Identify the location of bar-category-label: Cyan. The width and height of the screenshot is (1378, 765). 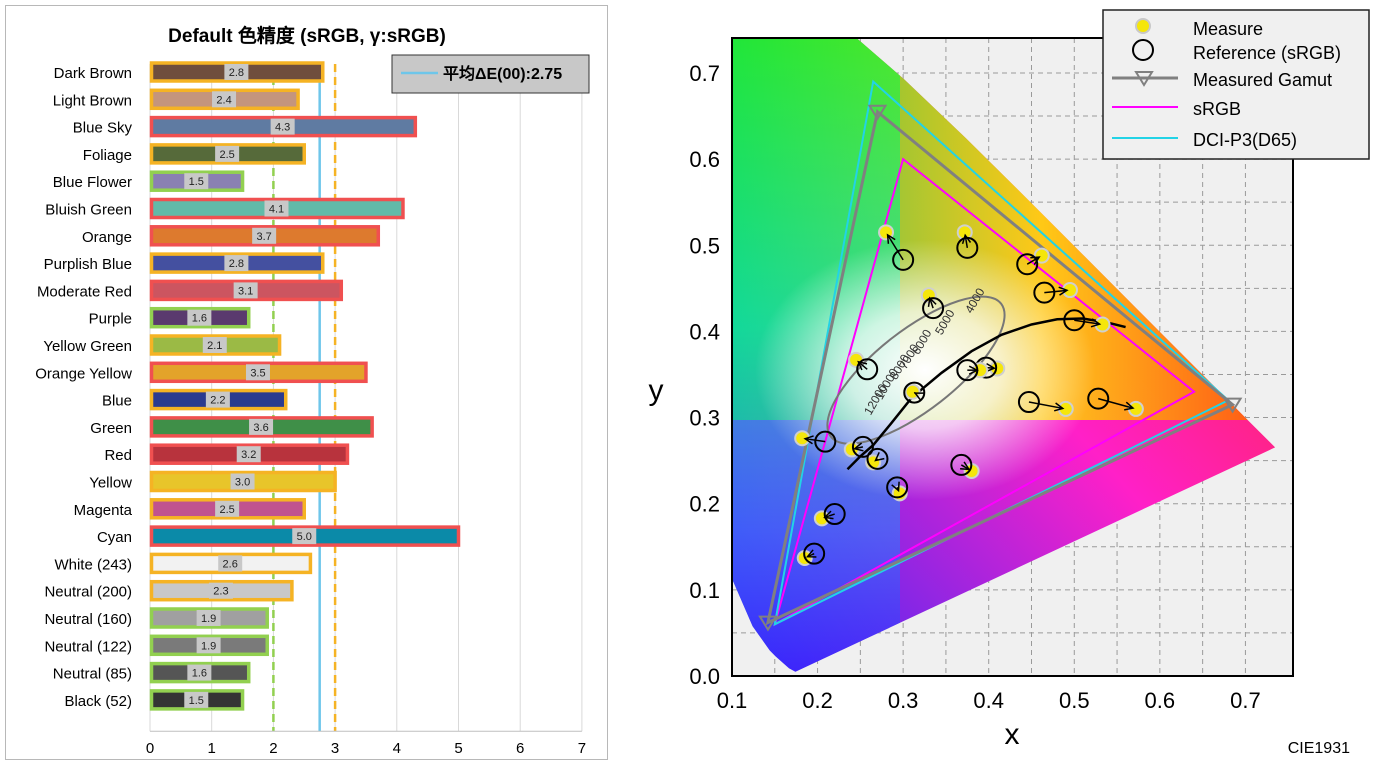
(114, 537).